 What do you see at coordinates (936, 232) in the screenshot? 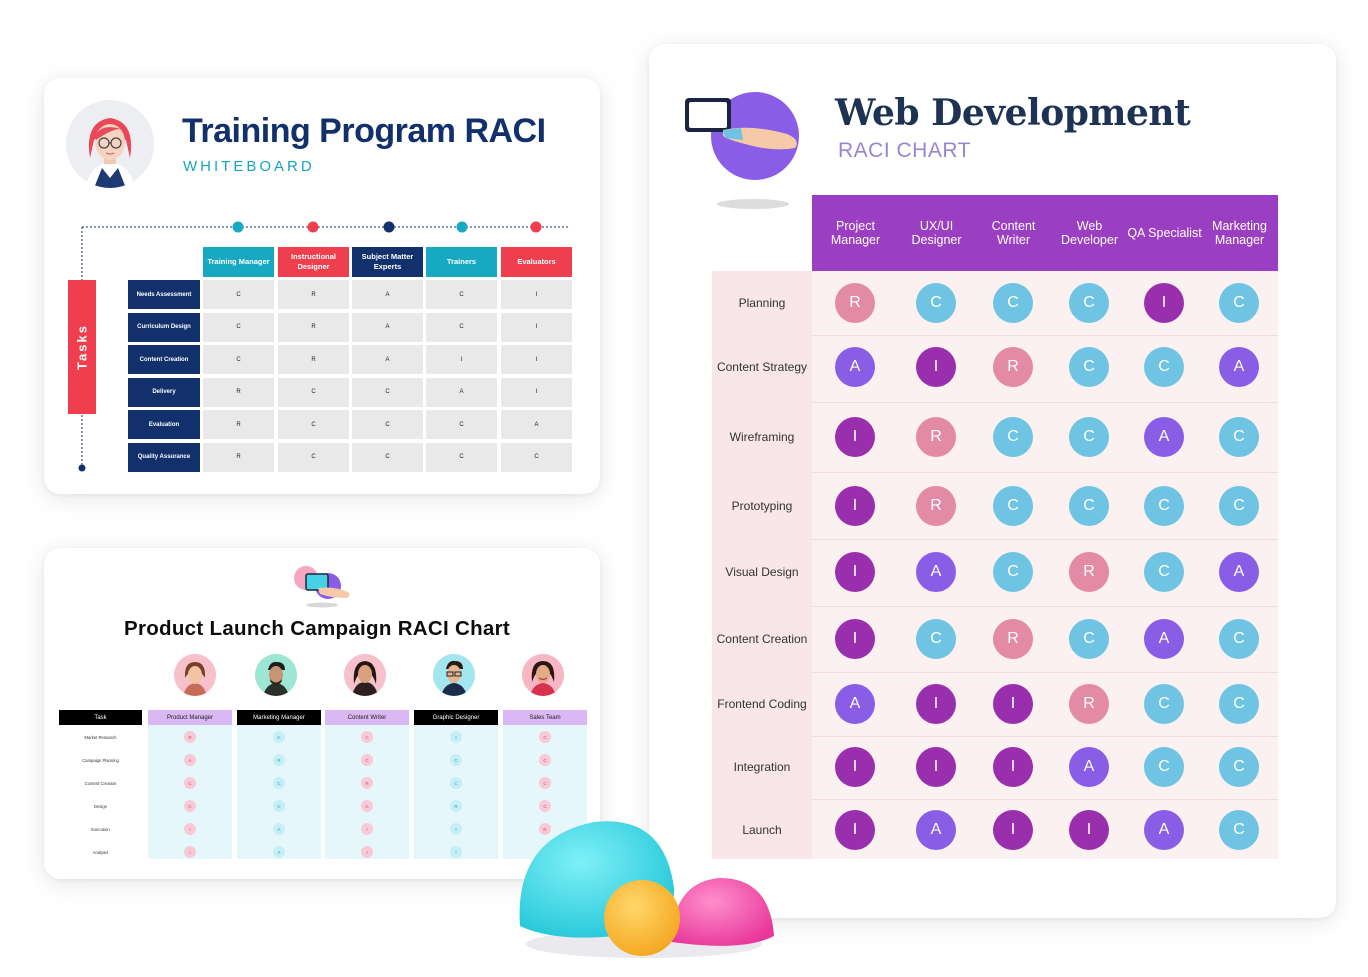
I see `role-header: UX/UI Designer` at bounding box center [936, 232].